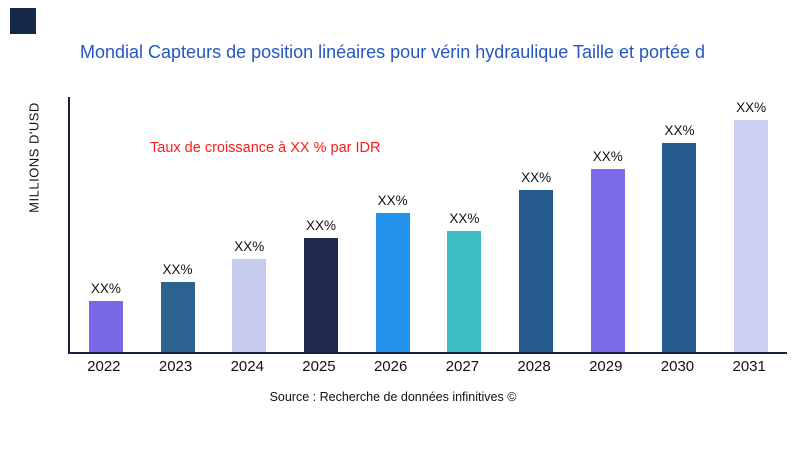 Image resolution: width=800 pixels, height=450 pixels. What do you see at coordinates (178, 224) in the screenshot?
I see `bar-group-2023: XX%` at bounding box center [178, 224].